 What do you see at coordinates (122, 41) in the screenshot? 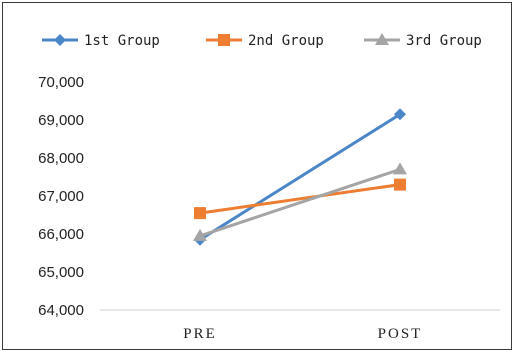
I see `legend-label: 1st Group` at bounding box center [122, 41].